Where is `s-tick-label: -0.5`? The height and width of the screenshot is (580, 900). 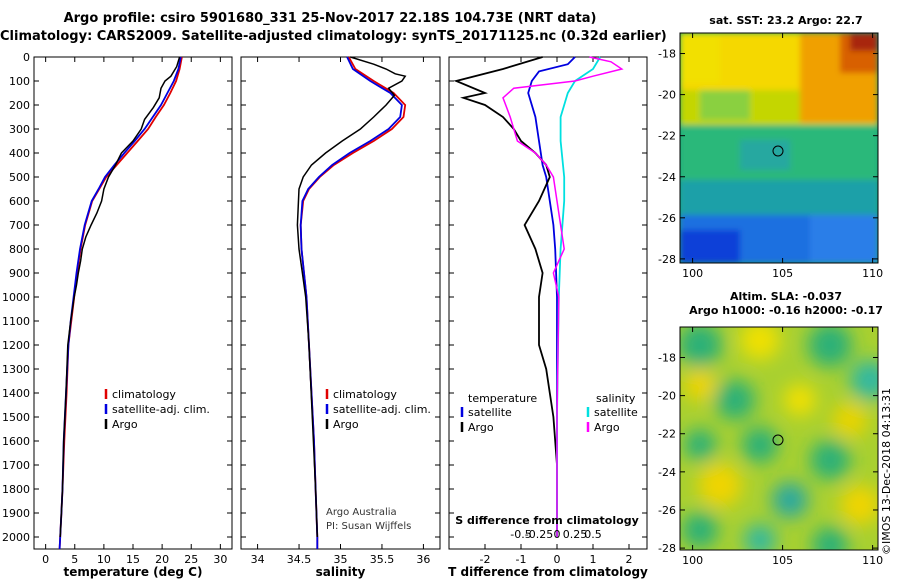
s-tick-label: -0.5 is located at coordinates (520, 534).